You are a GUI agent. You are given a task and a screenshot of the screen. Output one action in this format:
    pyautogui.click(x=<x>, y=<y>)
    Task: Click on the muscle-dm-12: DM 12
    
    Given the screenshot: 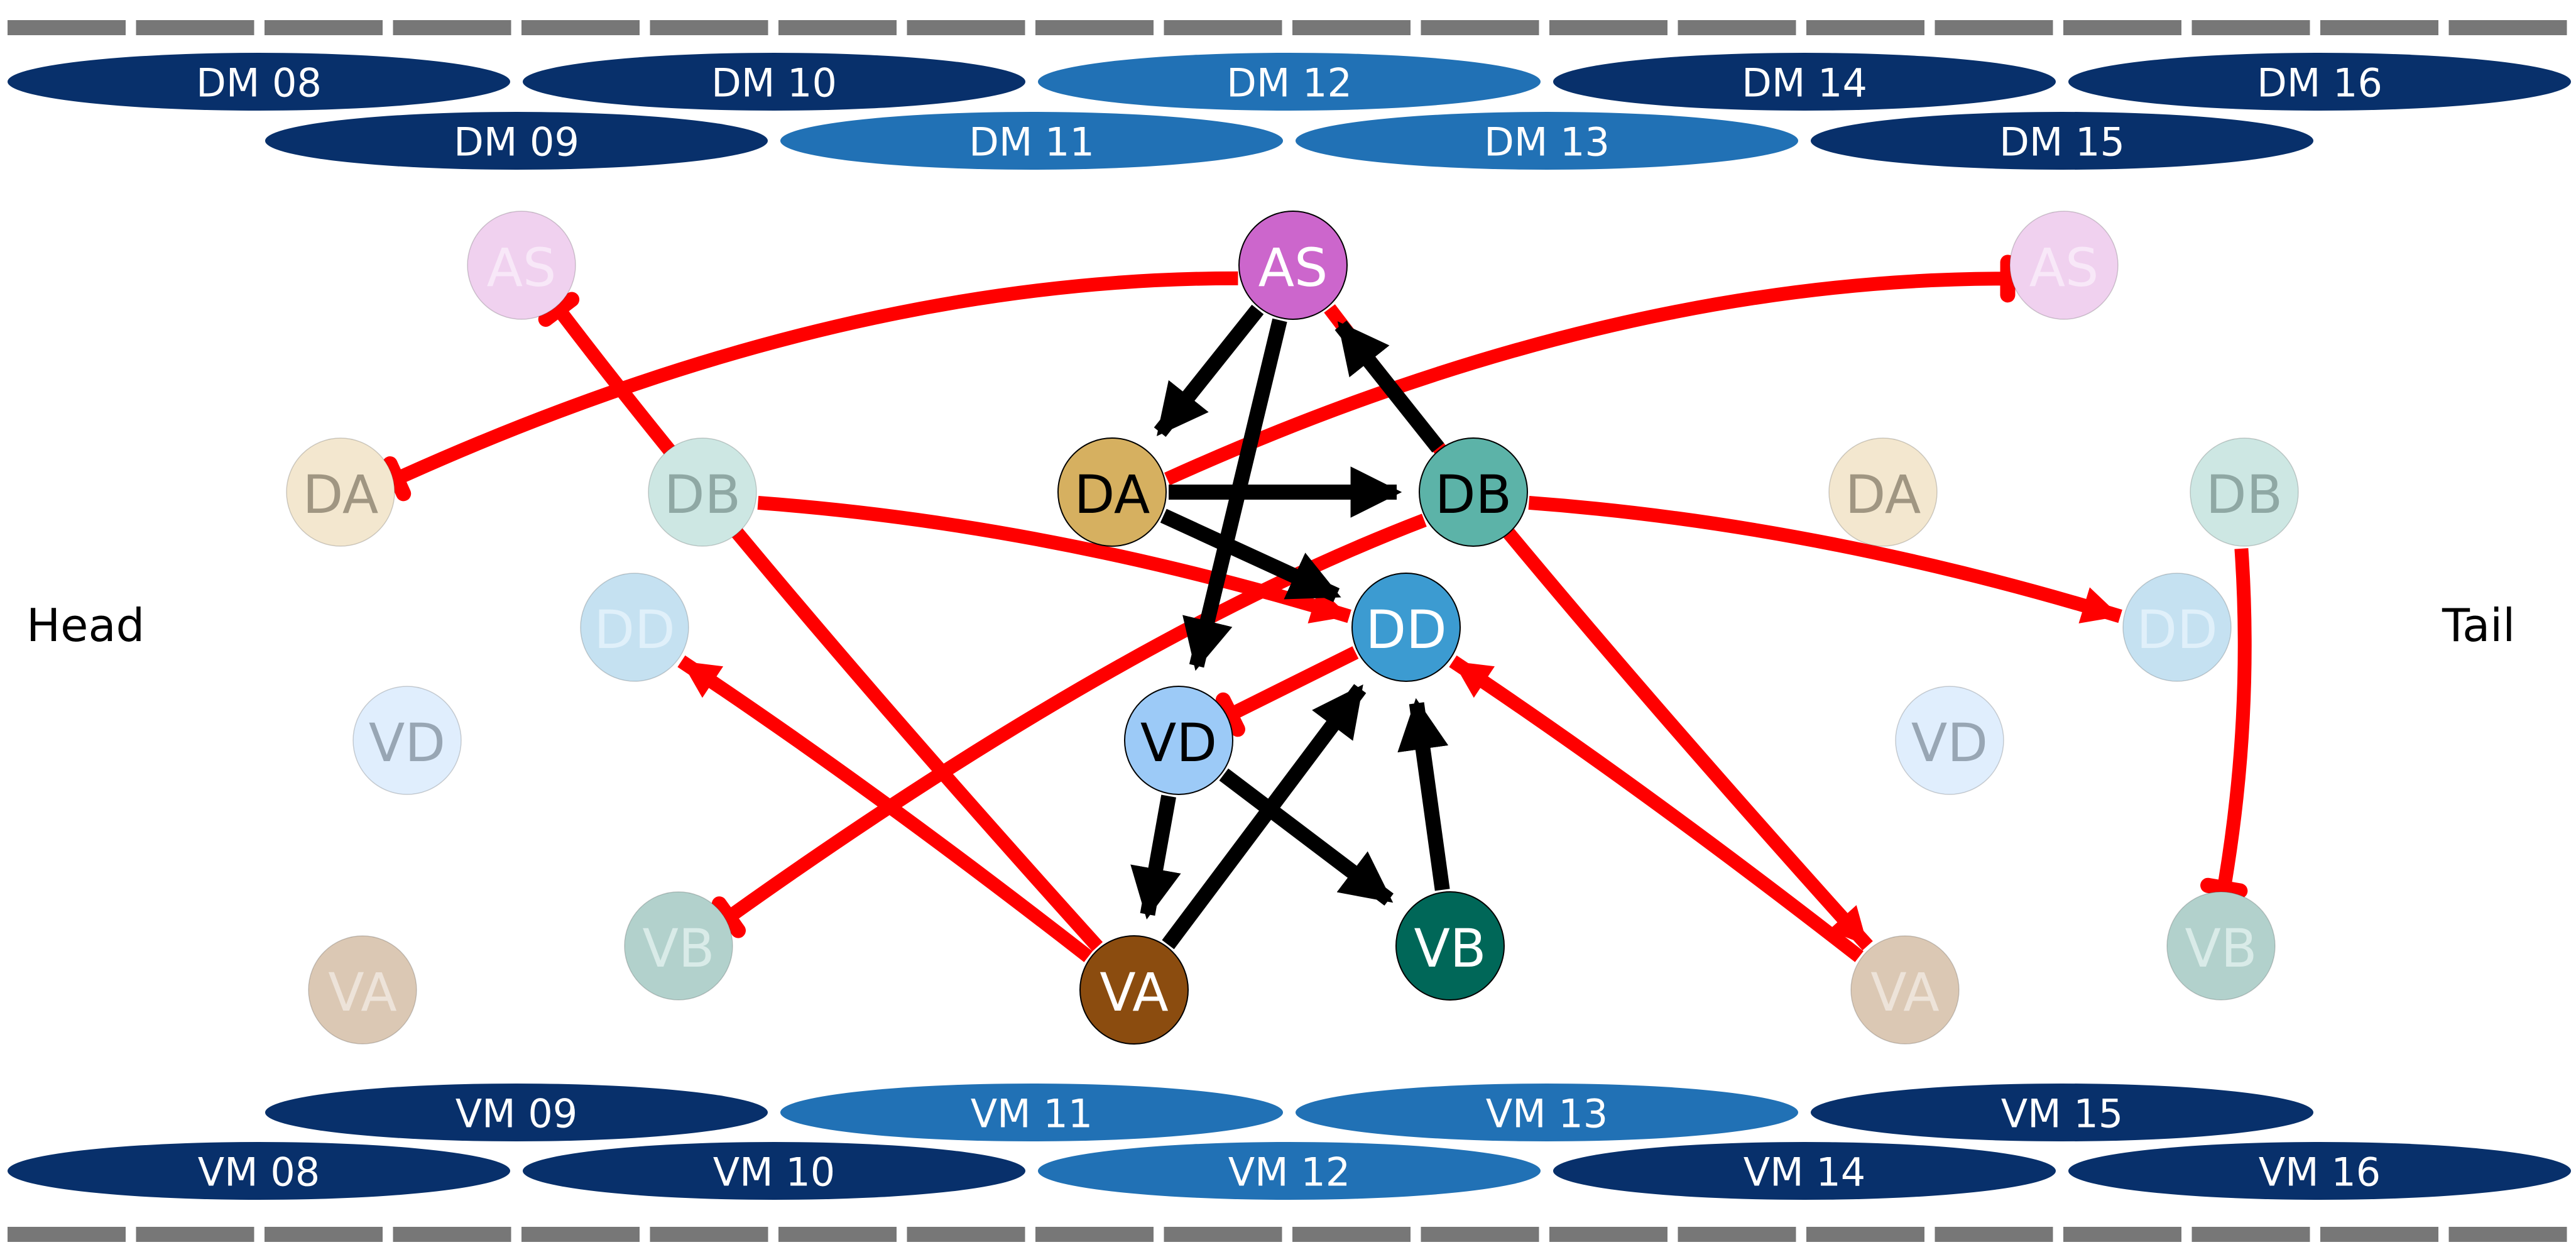 What is the action you would take?
    pyautogui.click(x=1289, y=82)
    